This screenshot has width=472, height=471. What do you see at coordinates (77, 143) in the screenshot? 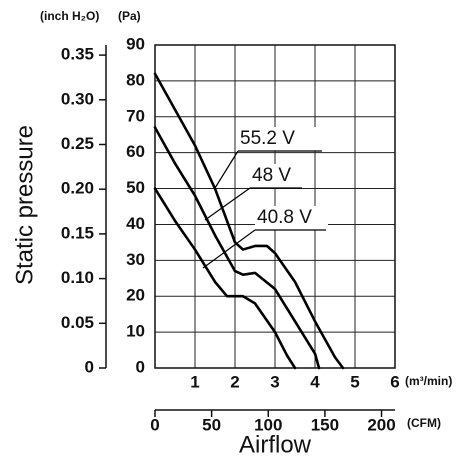
I see `y2-tick-label: 0.25` at bounding box center [77, 143].